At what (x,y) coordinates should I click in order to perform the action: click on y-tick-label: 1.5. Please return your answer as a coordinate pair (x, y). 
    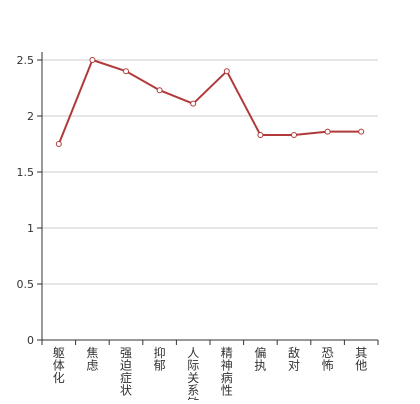
    Looking at the image, I should click on (26, 172).